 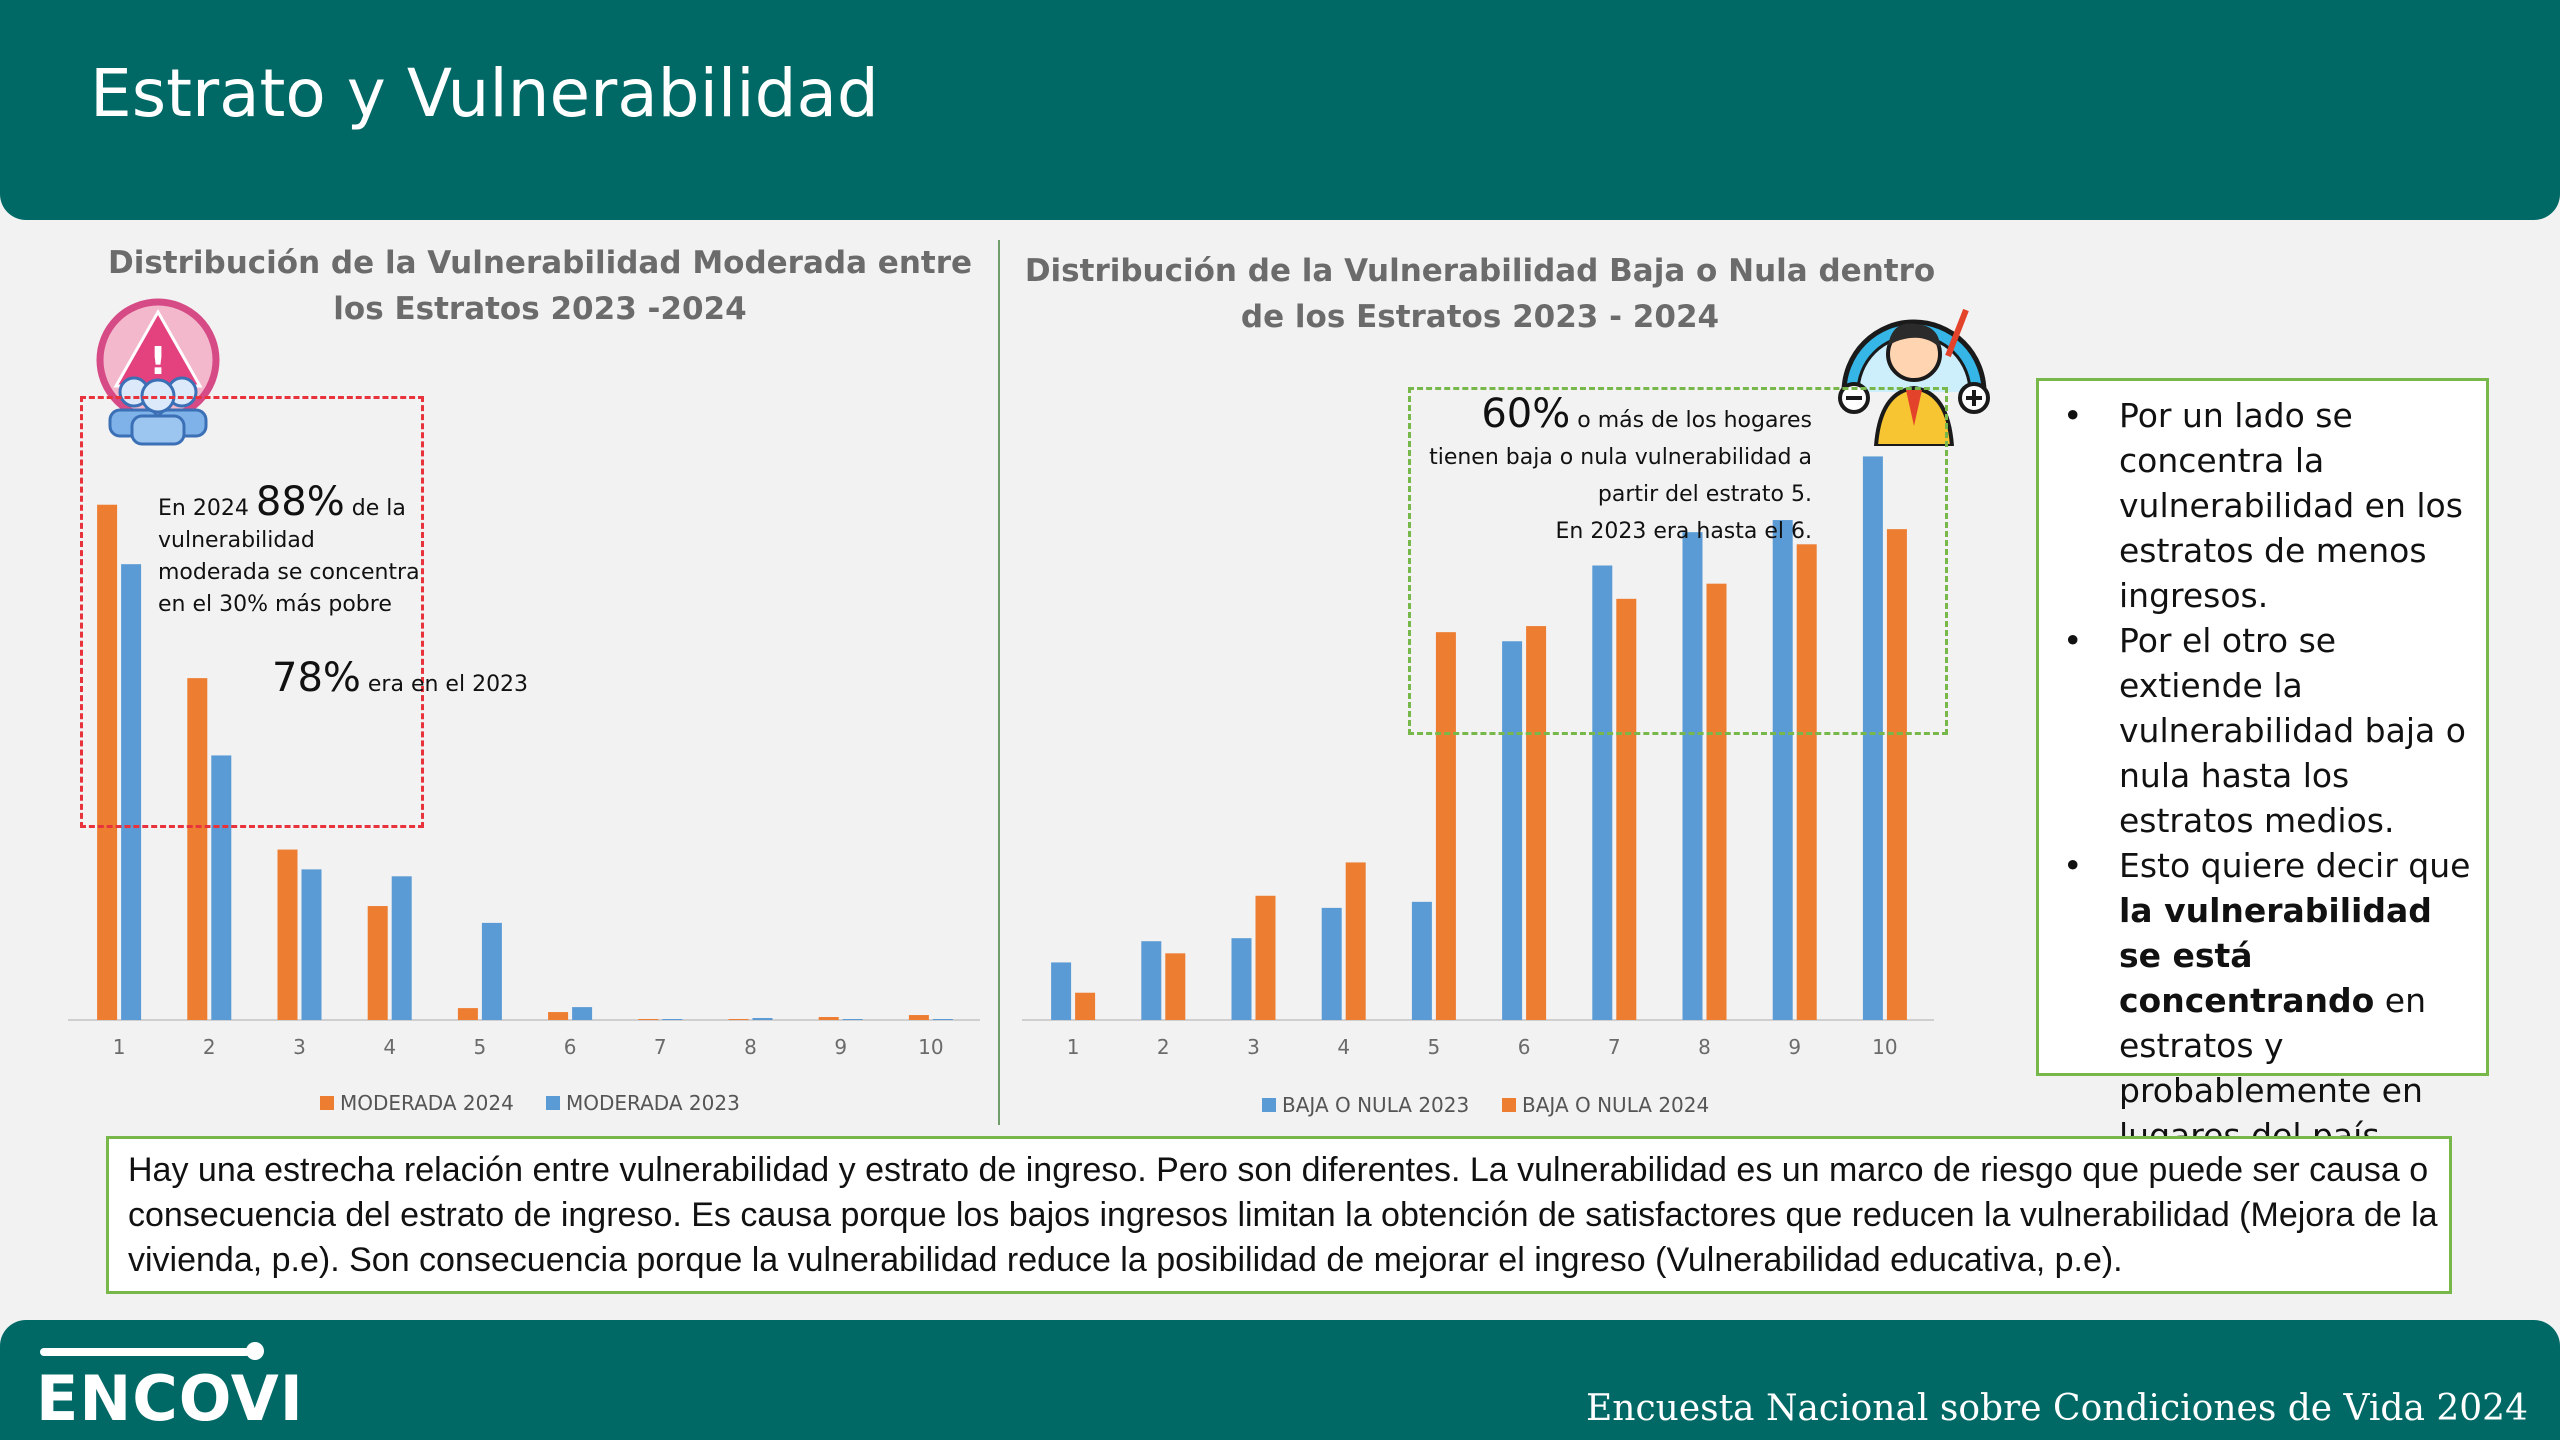 I want to click on bottom-note-box, so click(x=1279, y=1215).